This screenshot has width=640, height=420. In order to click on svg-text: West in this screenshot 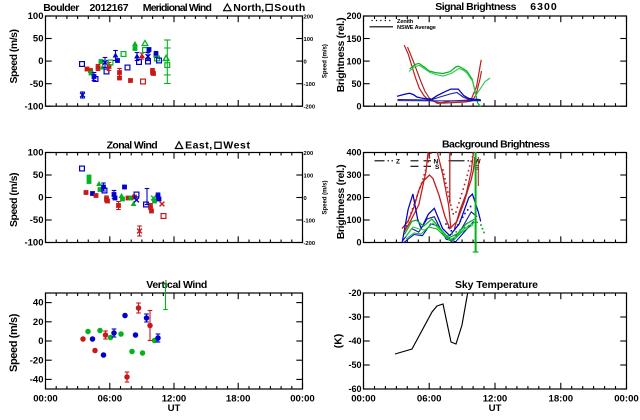, I will do `click(236, 146)`.